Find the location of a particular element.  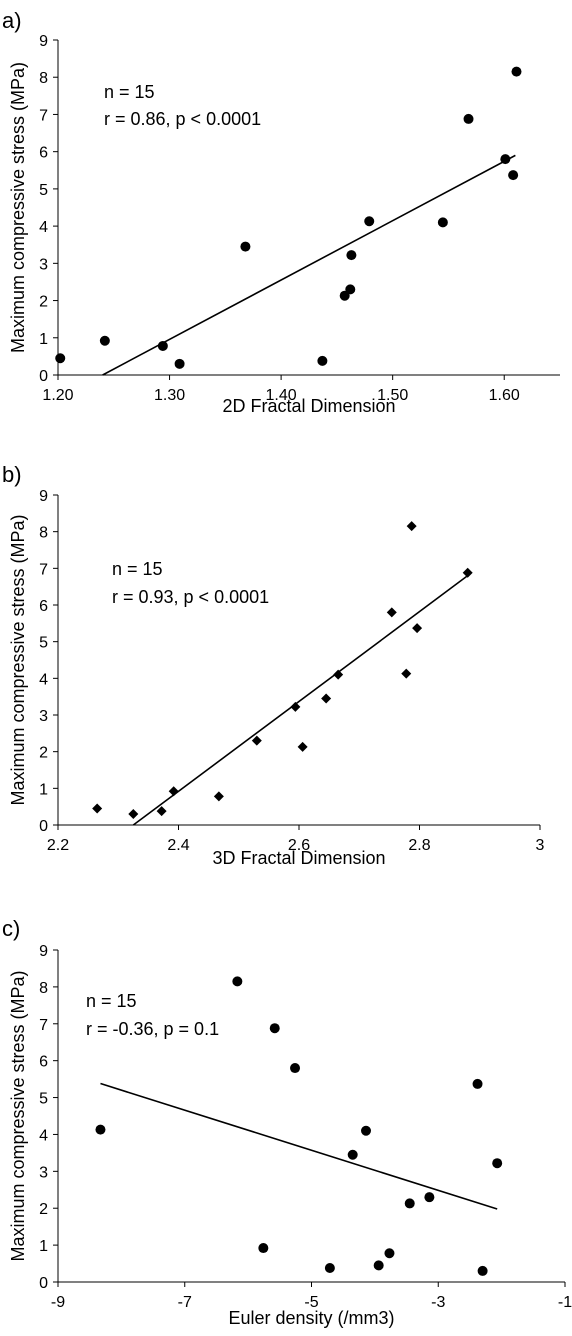

x-tick-label: 1.20 is located at coordinates (57, 395).